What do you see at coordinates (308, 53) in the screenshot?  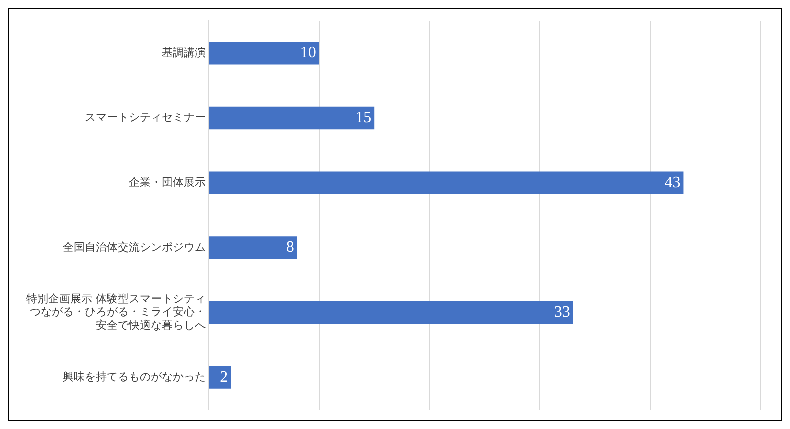 I see `data-label: 10` at bounding box center [308, 53].